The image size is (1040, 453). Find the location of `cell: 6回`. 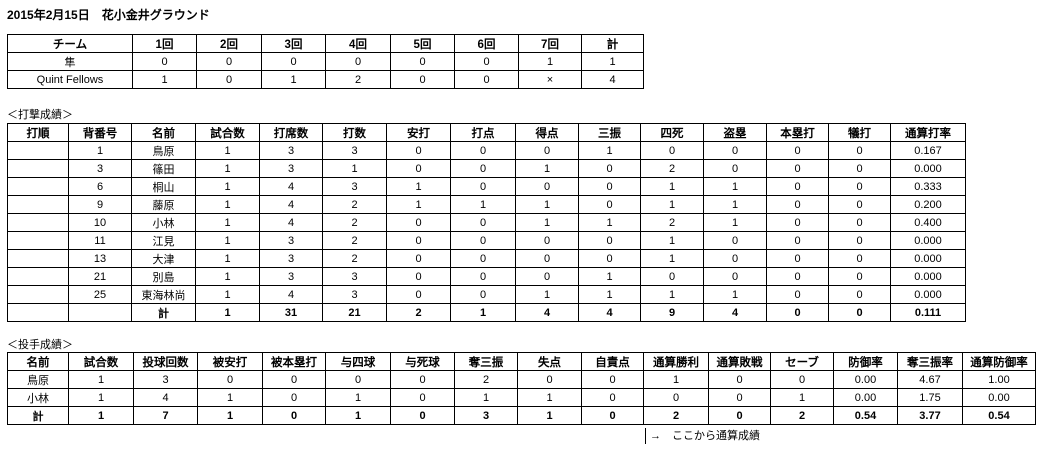

cell: 6回 is located at coordinates (486, 43).